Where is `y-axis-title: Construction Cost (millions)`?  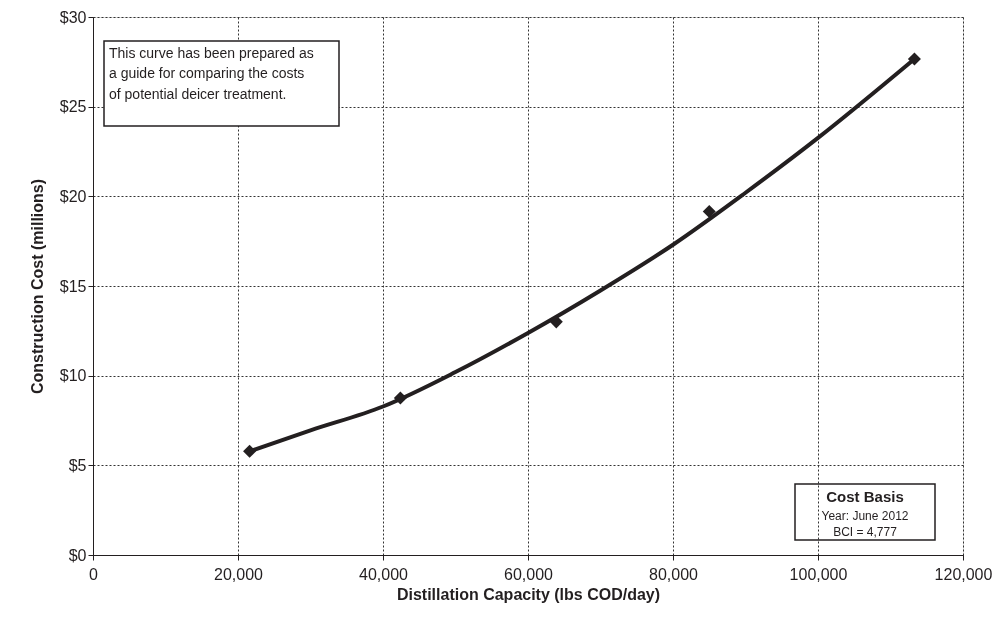 y-axis-title: Construction Cost (millions) is located at coordinates (37, 286).